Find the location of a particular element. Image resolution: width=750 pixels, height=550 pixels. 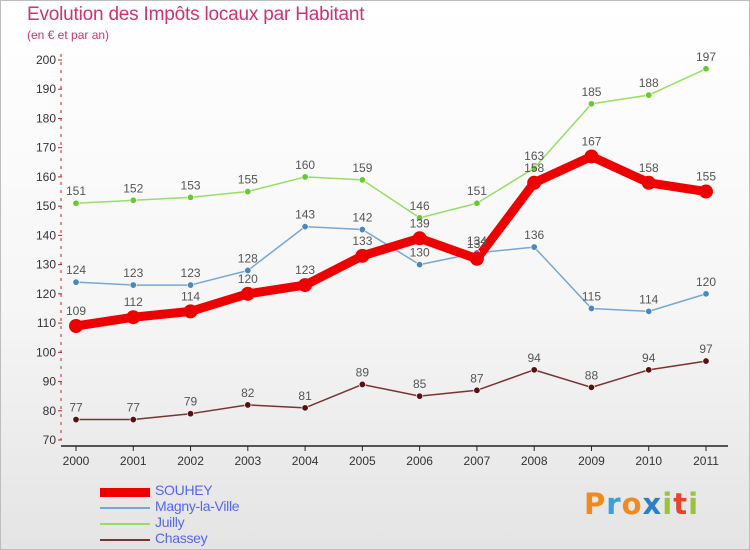

y-tick-label: 180 is located at coordinates (46, 118).